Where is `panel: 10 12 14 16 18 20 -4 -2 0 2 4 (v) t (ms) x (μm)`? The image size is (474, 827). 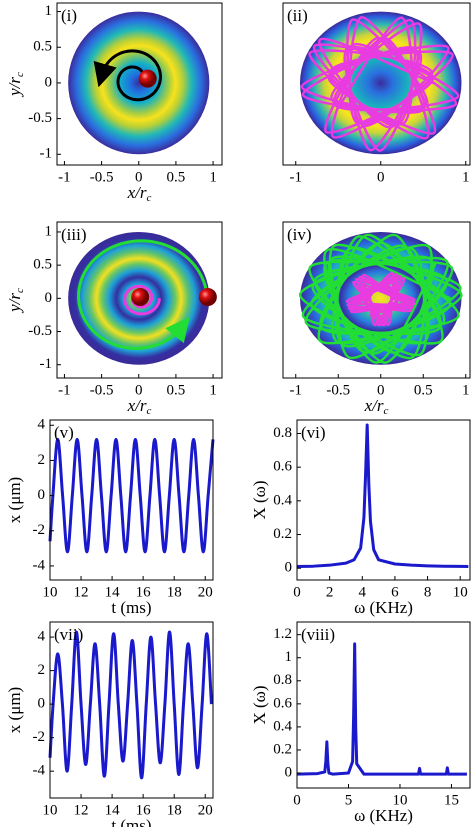
panel: 10 12 14 16 18 20 -4 -2 0 2 4 (v) t (ms) x (μm) is located at coordinates (110, 517).